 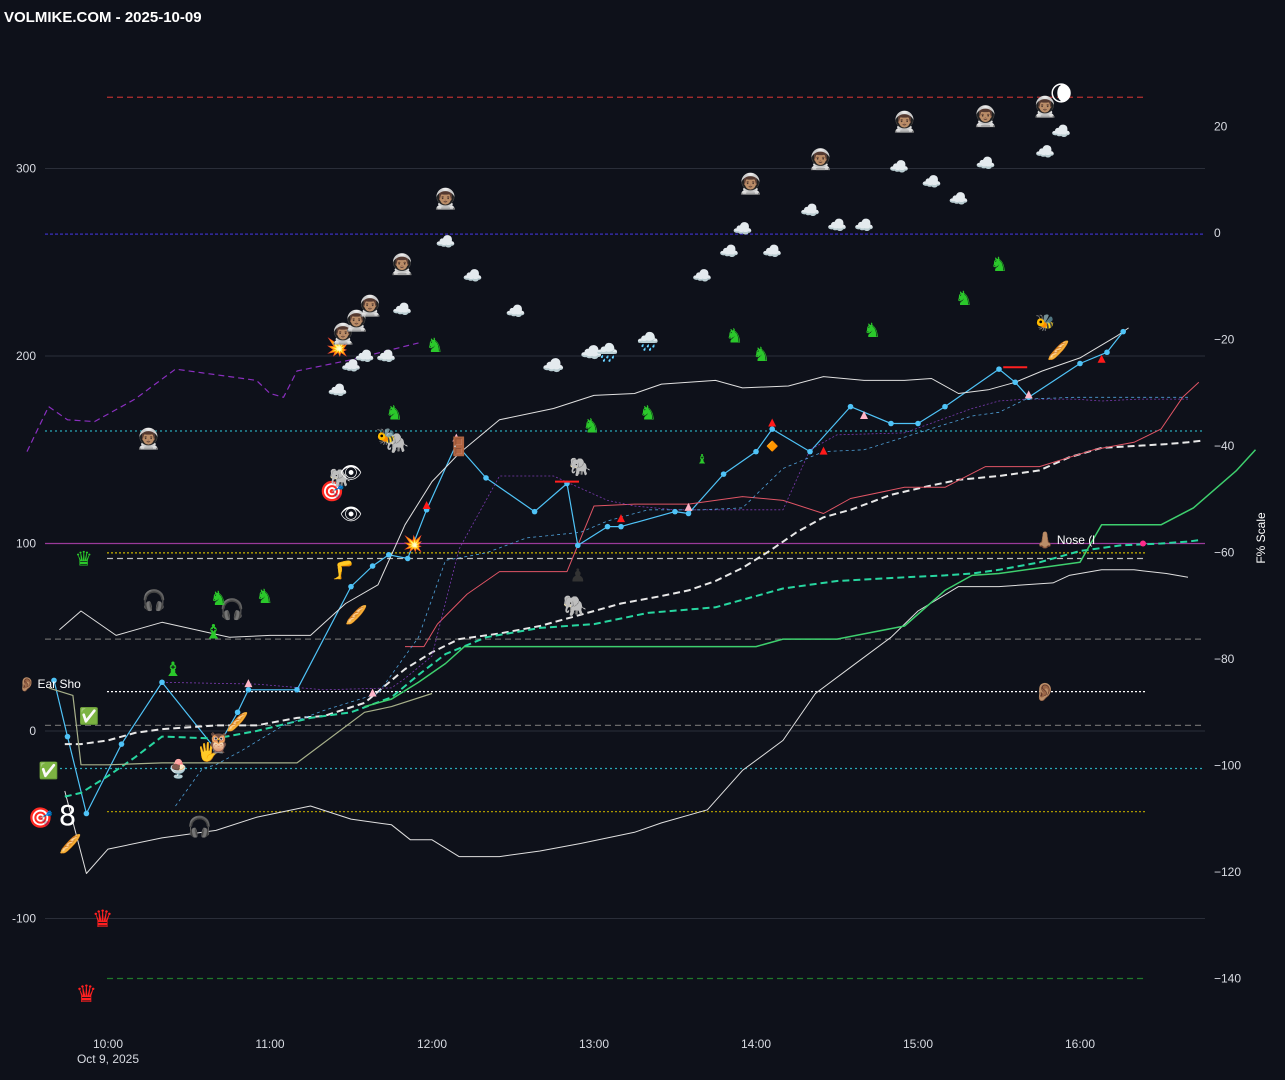 I want to click on annotation-glyph: 🔶, so click(x=772, y=446).